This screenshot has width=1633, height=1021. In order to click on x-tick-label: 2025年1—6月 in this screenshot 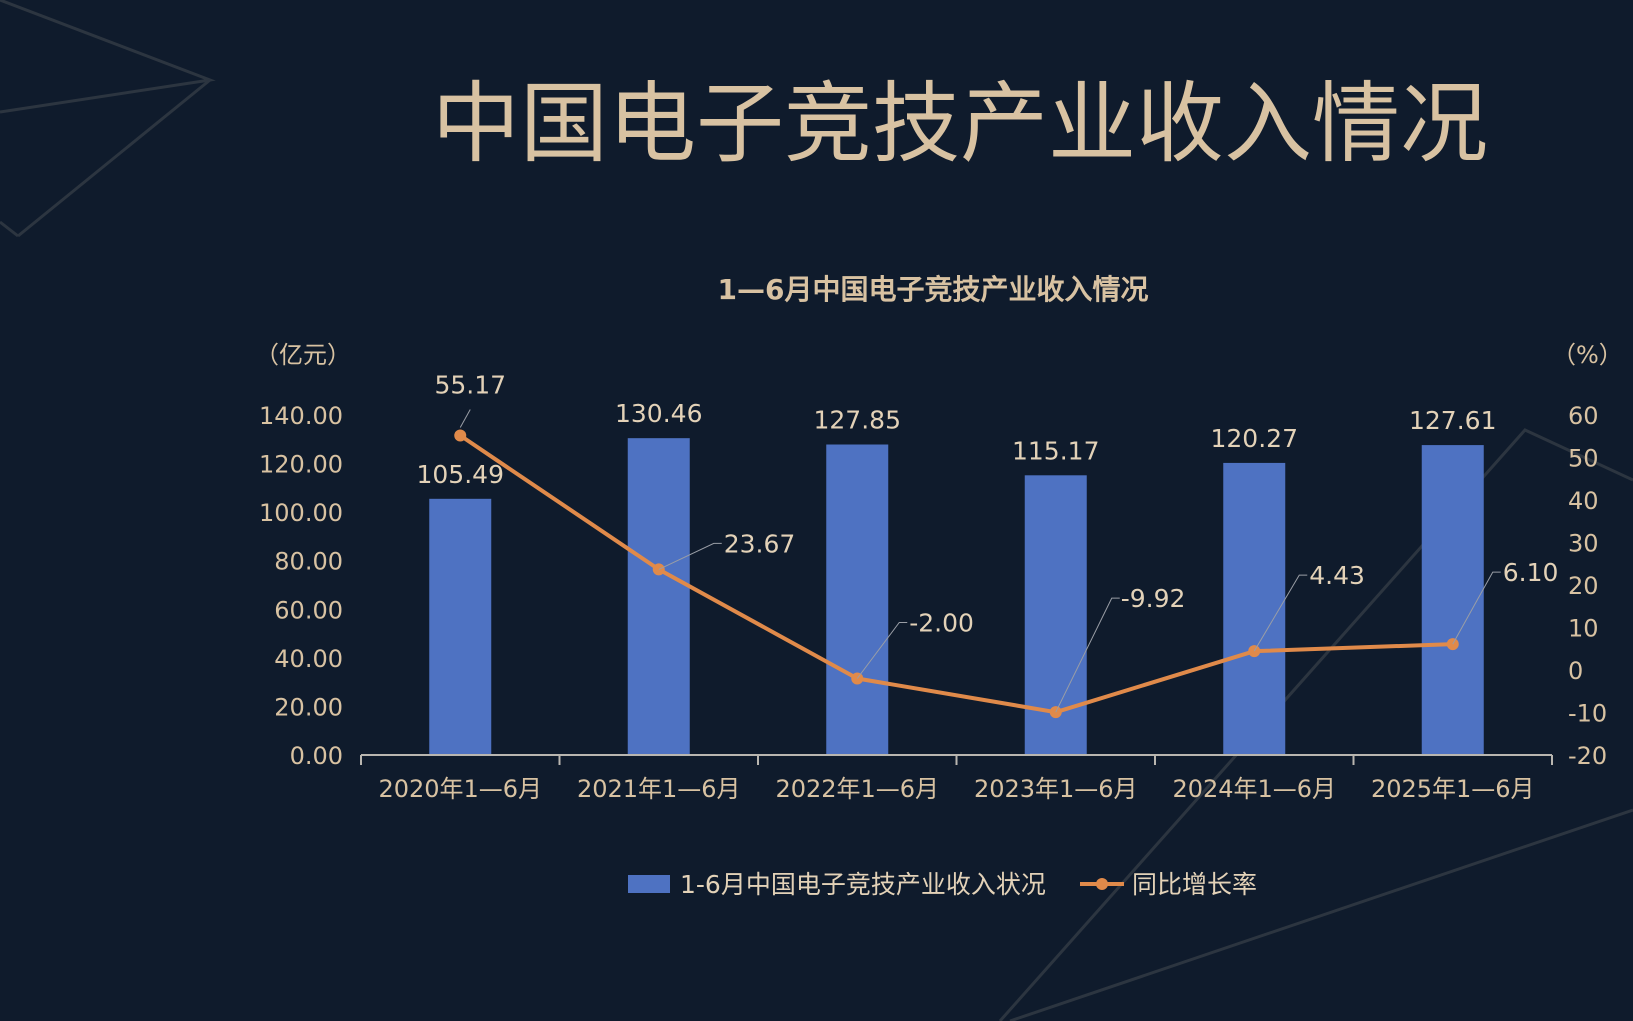, I will do `click(1453, 789)`.